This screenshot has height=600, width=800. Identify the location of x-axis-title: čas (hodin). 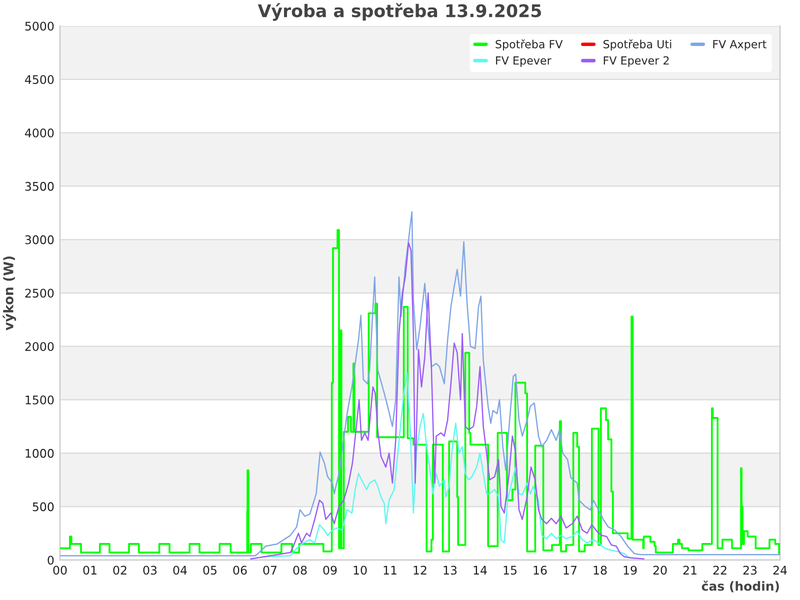
(740, 586).